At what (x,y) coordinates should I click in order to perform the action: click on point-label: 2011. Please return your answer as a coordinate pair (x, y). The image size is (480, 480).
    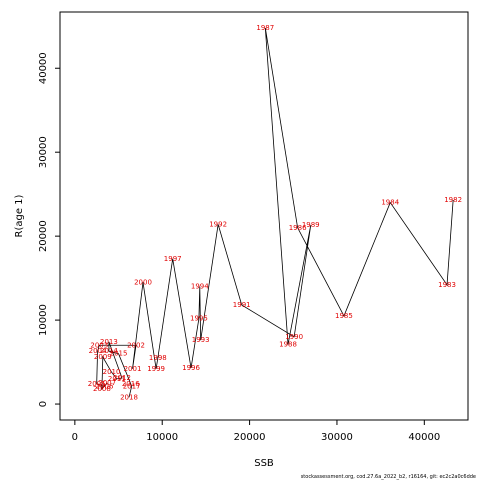
    Looking at the image, I should click on (117, 379).